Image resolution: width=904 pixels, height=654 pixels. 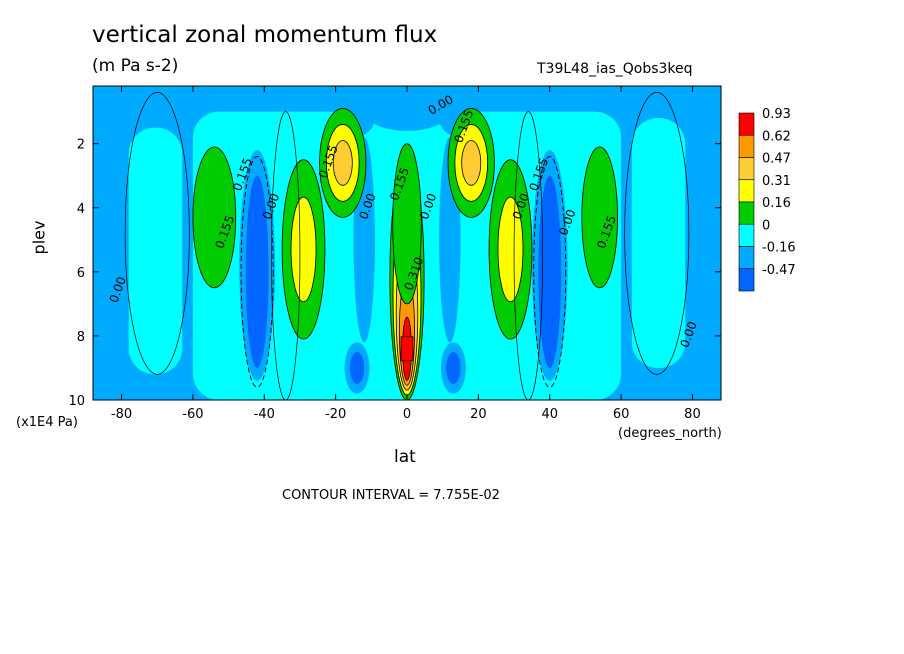 What do you see at coordinates (776, 181) in the screenshot?
I see `legend-label: 0.31` at bounding box center [776, 181].